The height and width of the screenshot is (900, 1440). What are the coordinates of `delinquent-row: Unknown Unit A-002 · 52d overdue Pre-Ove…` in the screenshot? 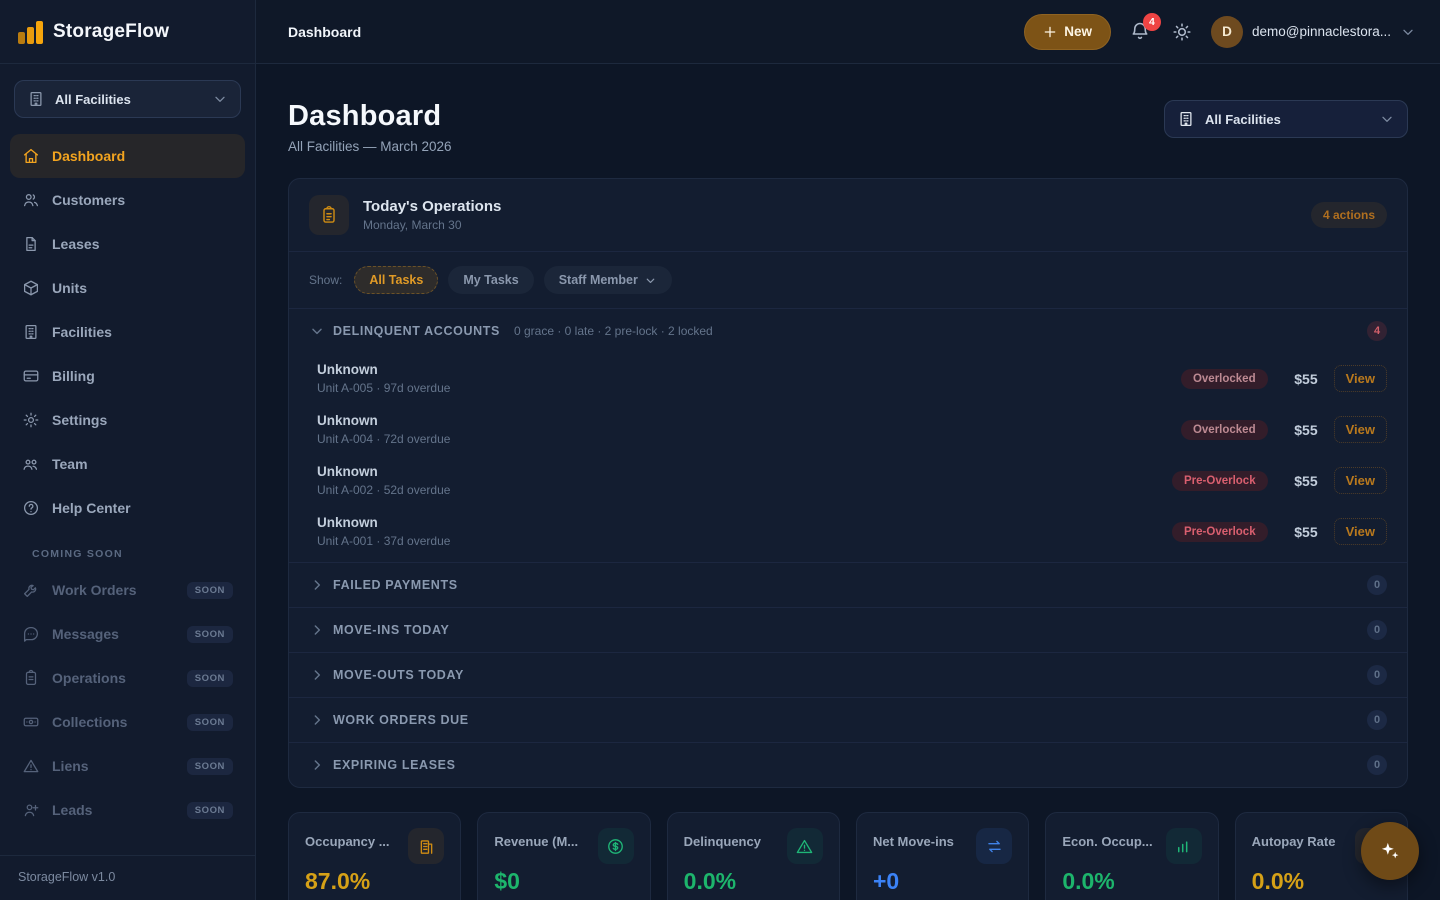 It's located at (848, 480).